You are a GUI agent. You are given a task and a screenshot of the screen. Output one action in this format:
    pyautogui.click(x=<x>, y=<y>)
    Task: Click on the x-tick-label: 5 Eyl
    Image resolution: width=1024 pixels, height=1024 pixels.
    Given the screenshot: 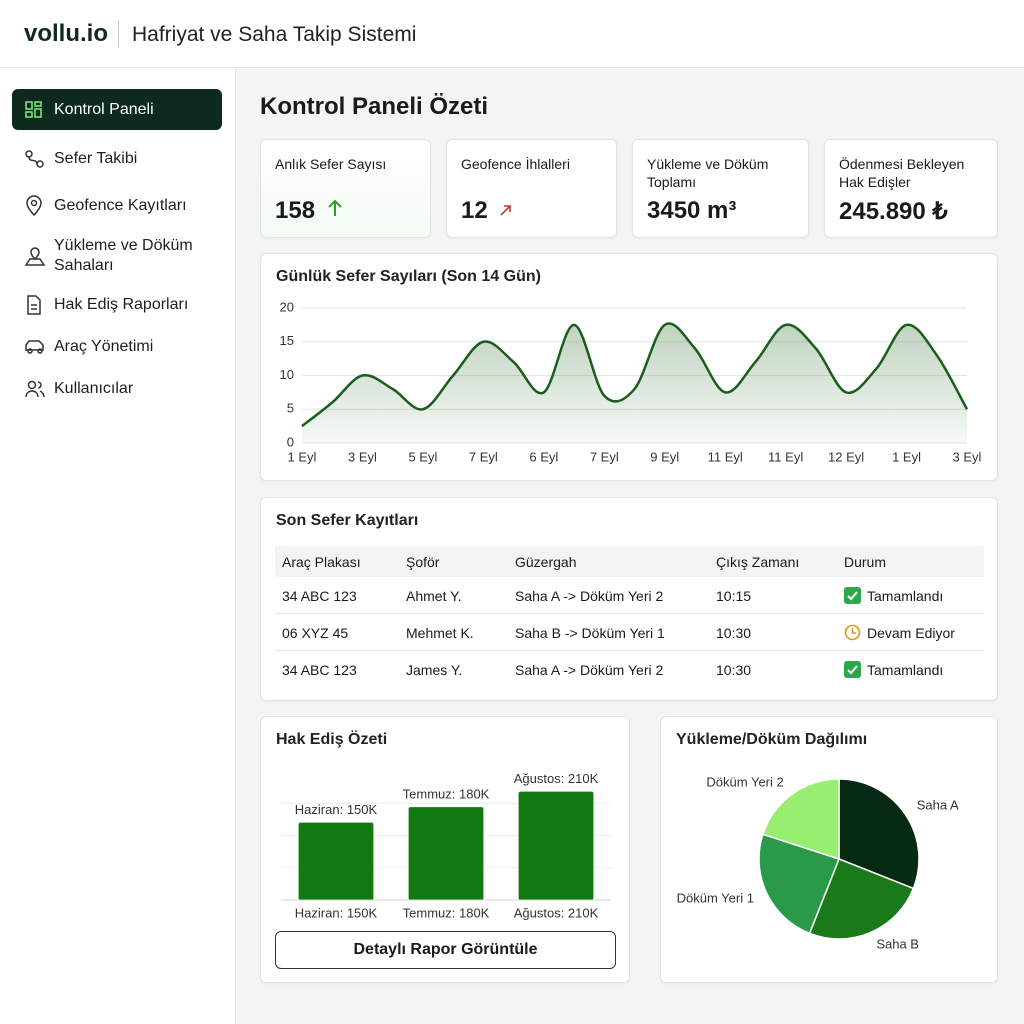 What is the action you would take?
    pyautogui.click(x=422, y=456)
    